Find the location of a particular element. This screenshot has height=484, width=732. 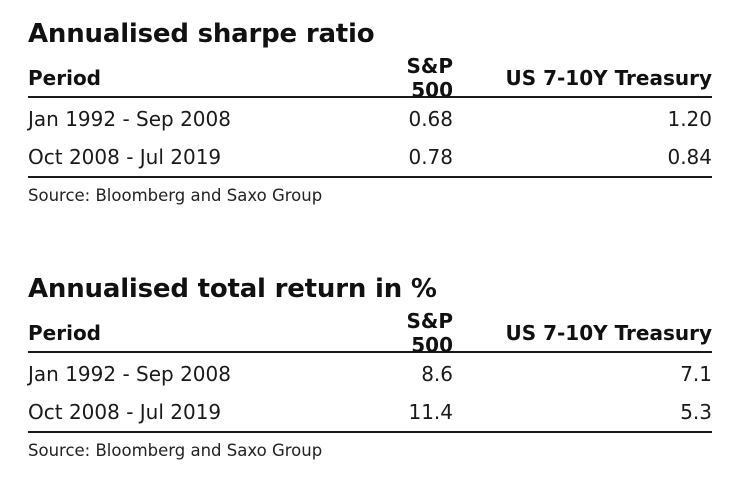

table-row: Oct 2008 - Jul 2019 11.4 5.3 is located at coordinates (370, 413).